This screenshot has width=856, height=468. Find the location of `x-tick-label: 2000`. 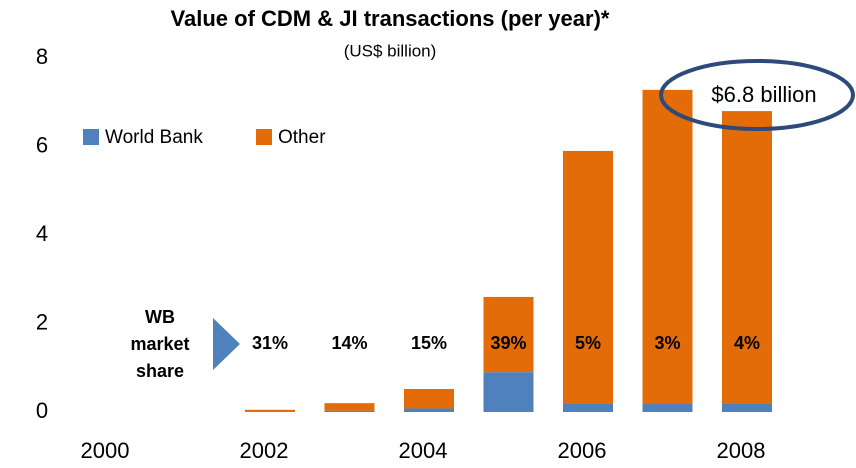

x-tick-label: 2000 is located at coordinates (105, 450).